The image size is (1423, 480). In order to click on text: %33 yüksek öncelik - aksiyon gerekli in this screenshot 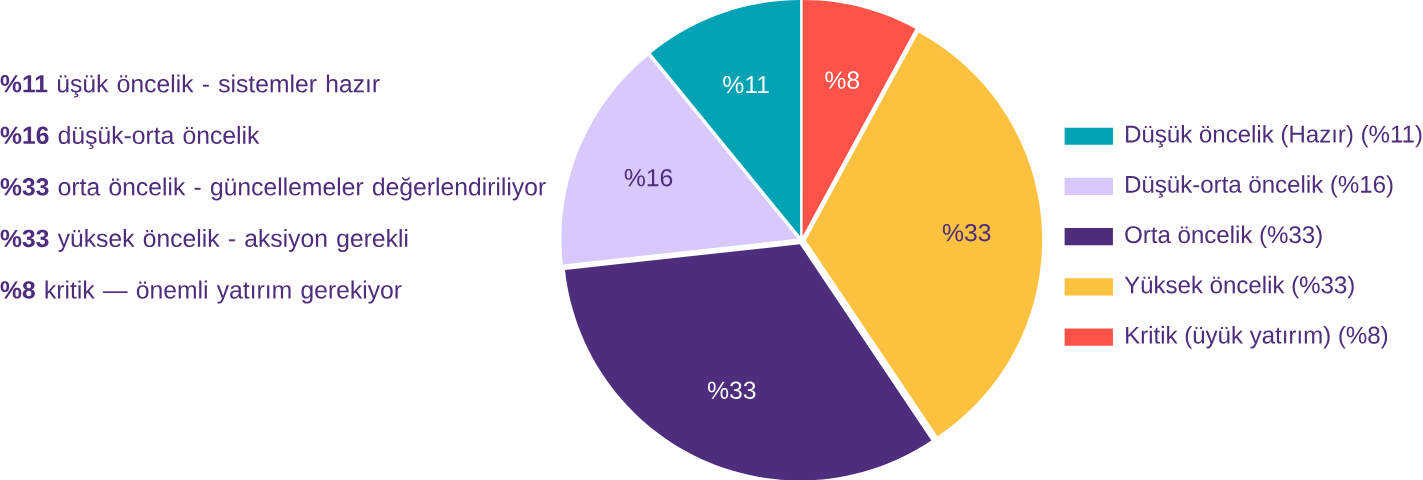, I will do `click(204, 240)`.